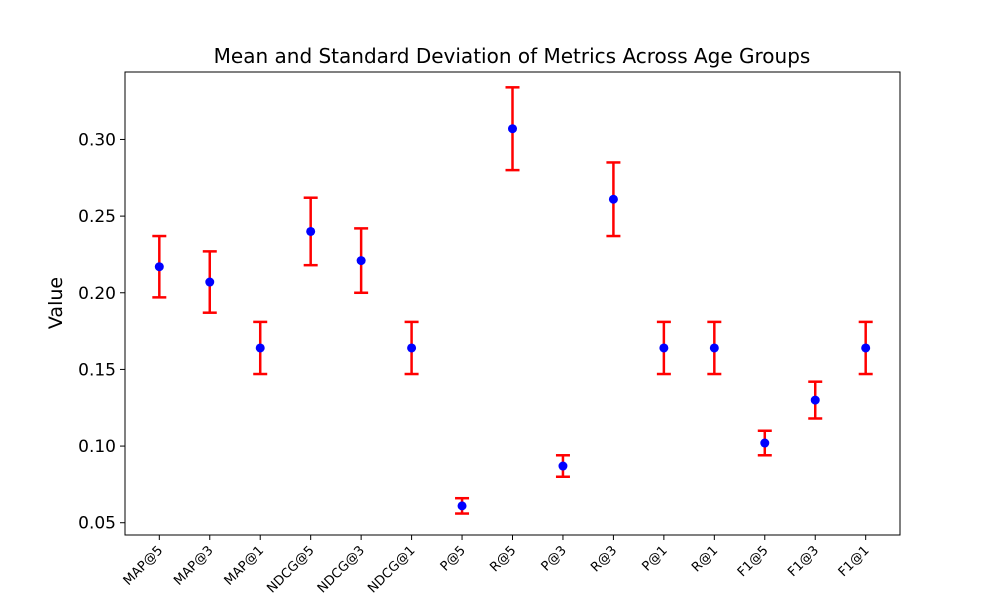 This screenshot has height=600, width=1000. Describe the element at coordinates (143, 565) in the screenshot. I see `x-tick-label: MAP@5` at that location.